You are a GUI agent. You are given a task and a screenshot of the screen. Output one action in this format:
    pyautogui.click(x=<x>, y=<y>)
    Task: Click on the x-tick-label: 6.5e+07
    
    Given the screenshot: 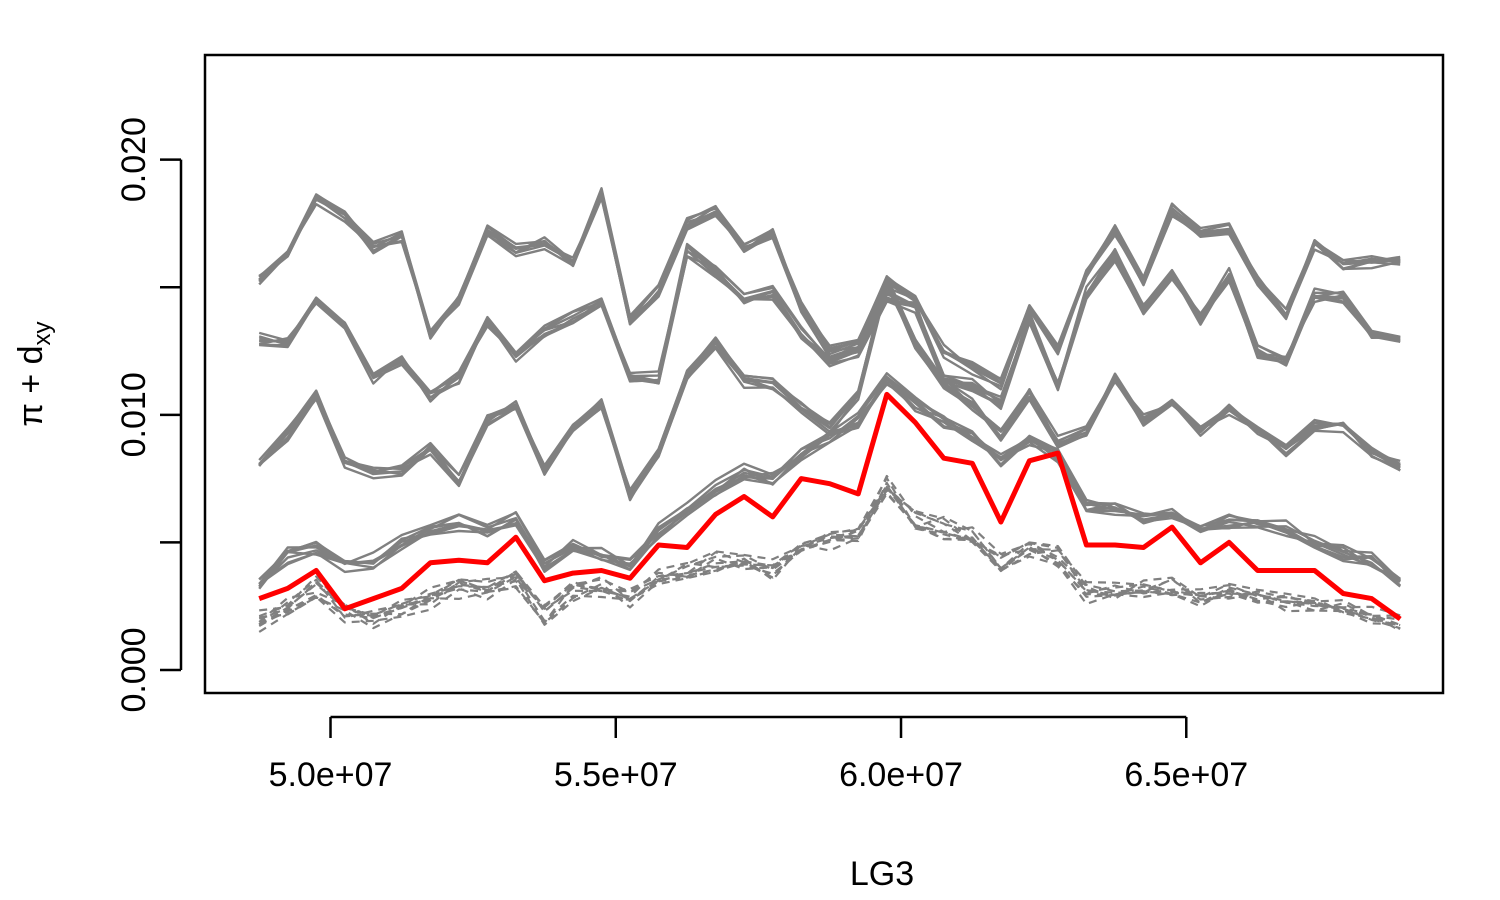 What is the action you would take?
    pyautogui.click(x=1186, y=775)
    